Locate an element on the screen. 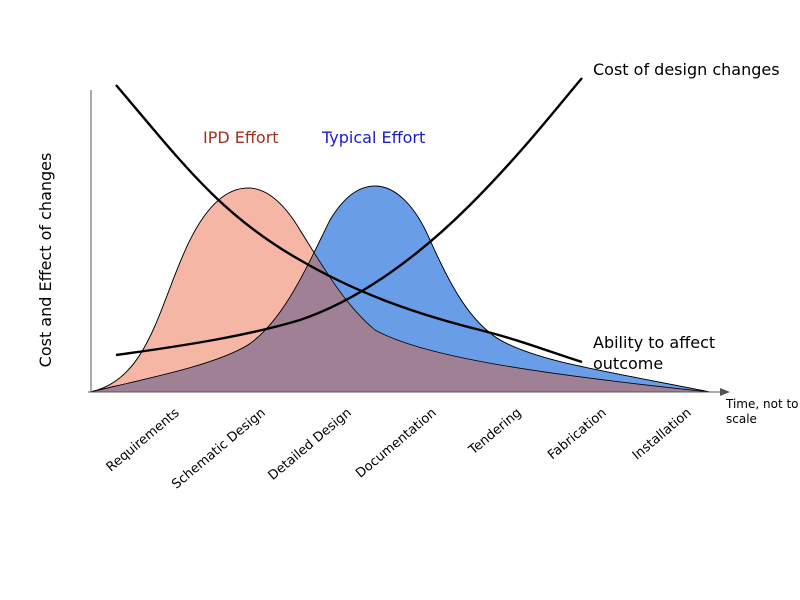 The image size is (800, 600). ability-to-affect-label-line1: Ability to affect is located at coordinates (654, 342).